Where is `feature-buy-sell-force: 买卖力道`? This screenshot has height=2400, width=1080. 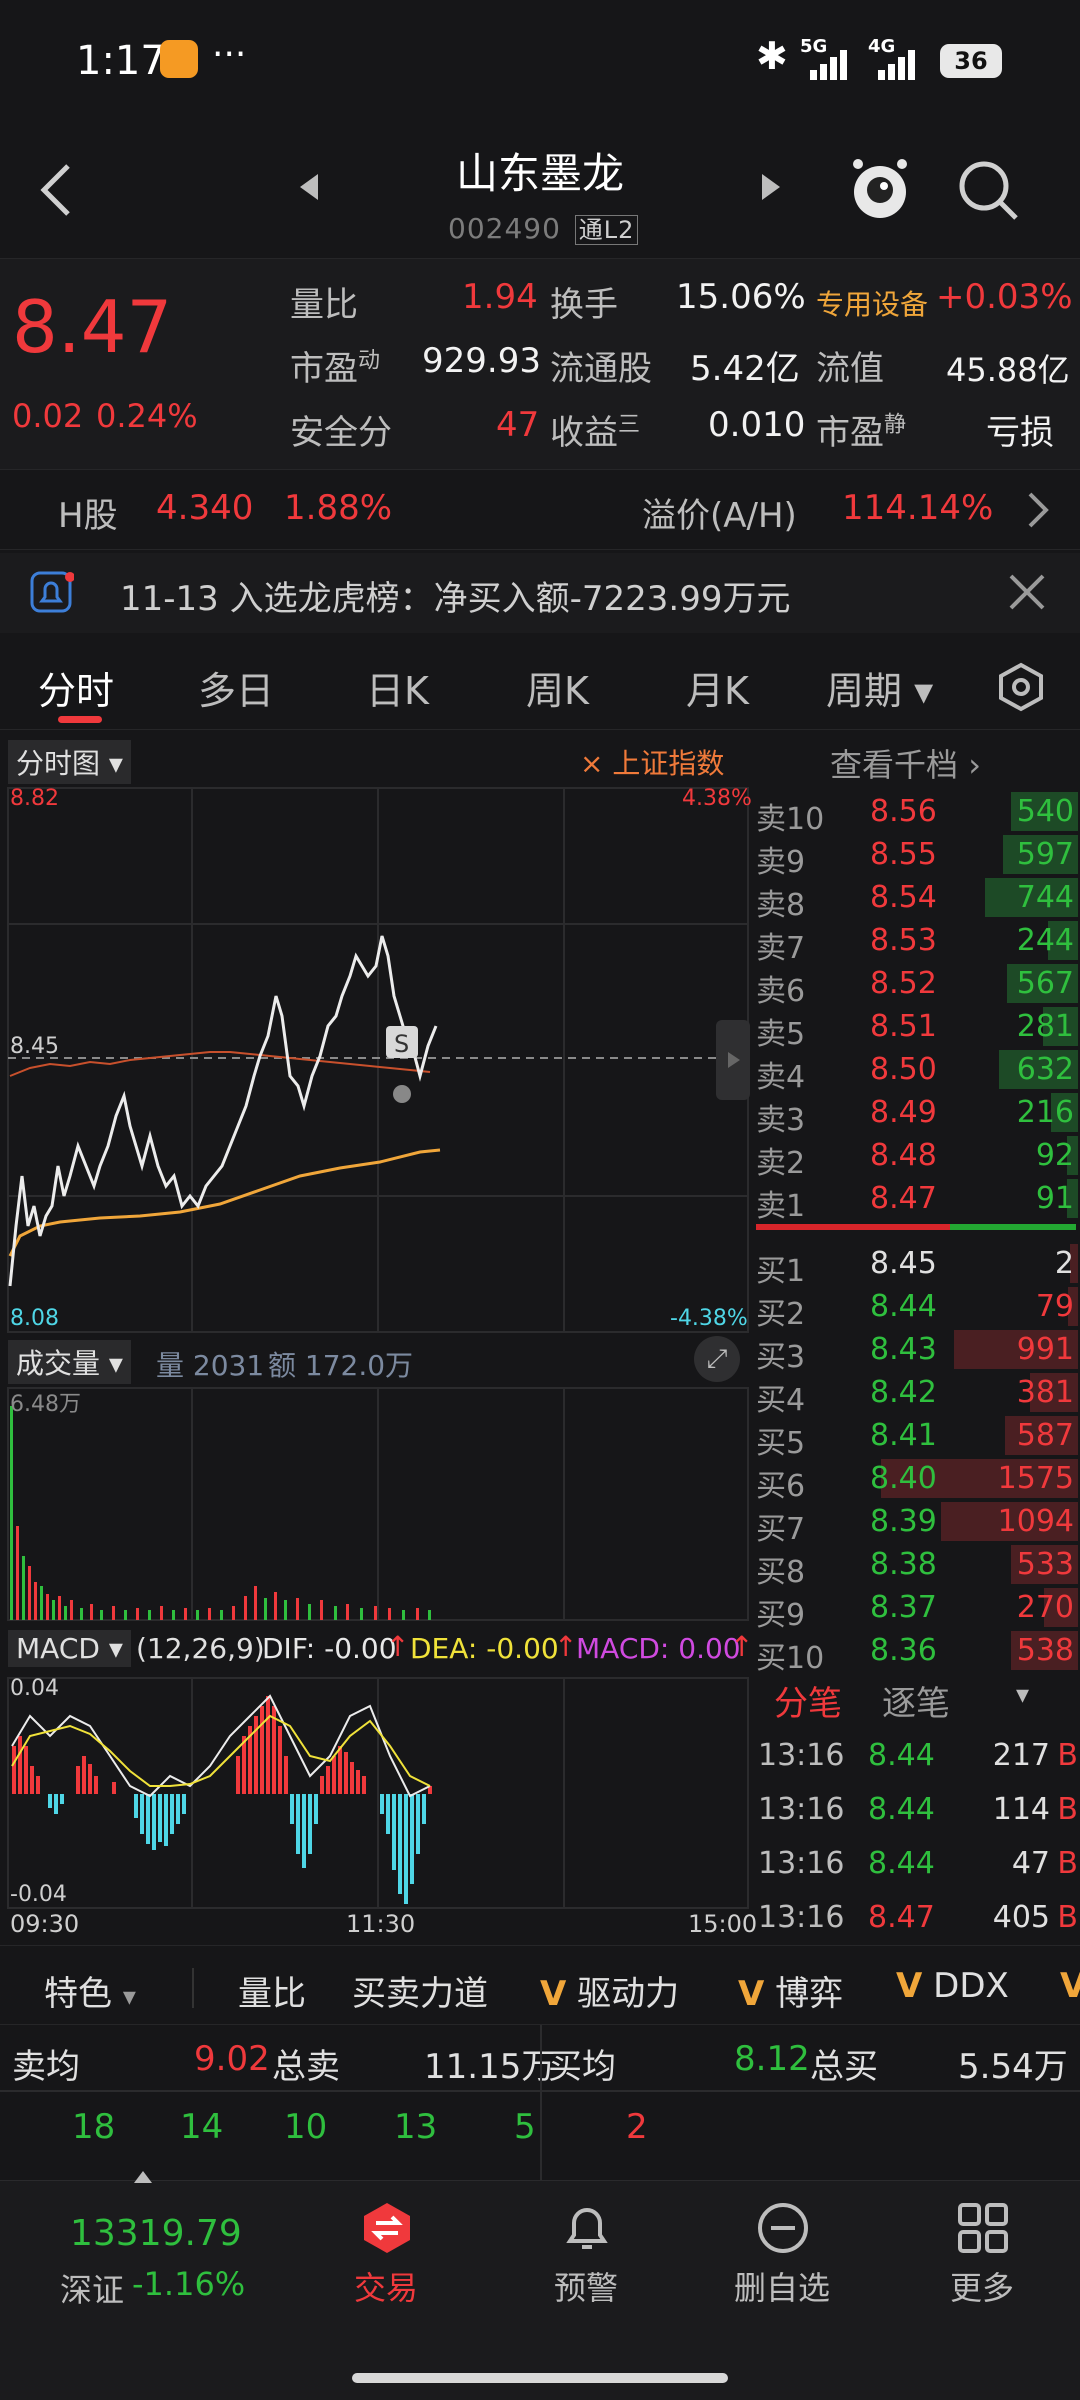
feature-buy-sell-force: 买卖力道 is located at coordinates (420, 1994).